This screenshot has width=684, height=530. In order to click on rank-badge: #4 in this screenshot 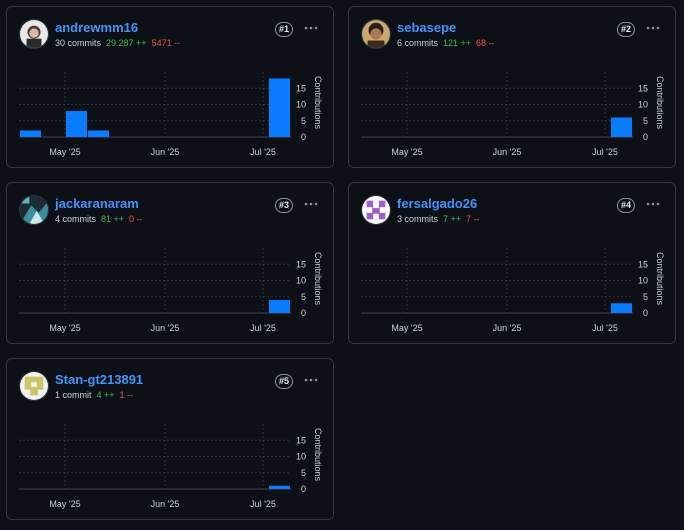, I will do `click(625, 205)`.